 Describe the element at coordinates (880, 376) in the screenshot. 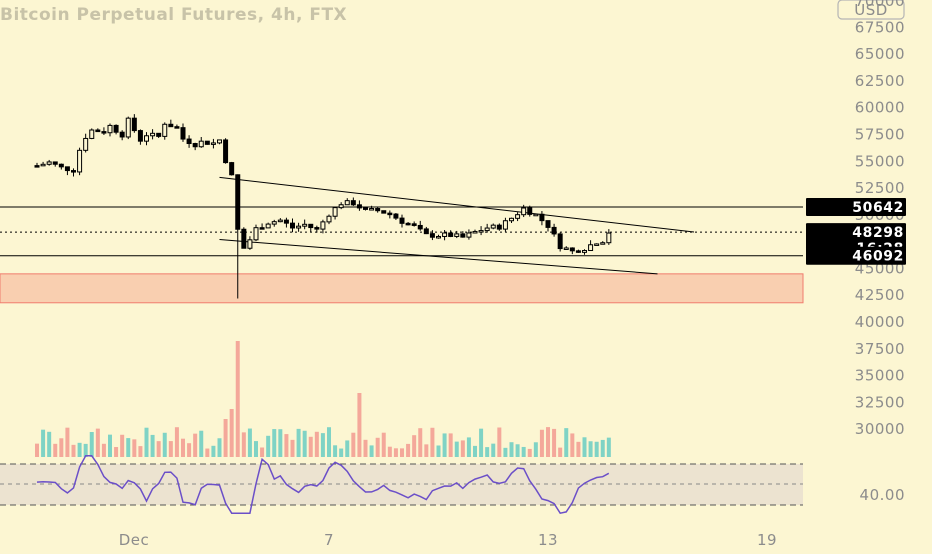

I see `price-tick-label: 35000` at that location.